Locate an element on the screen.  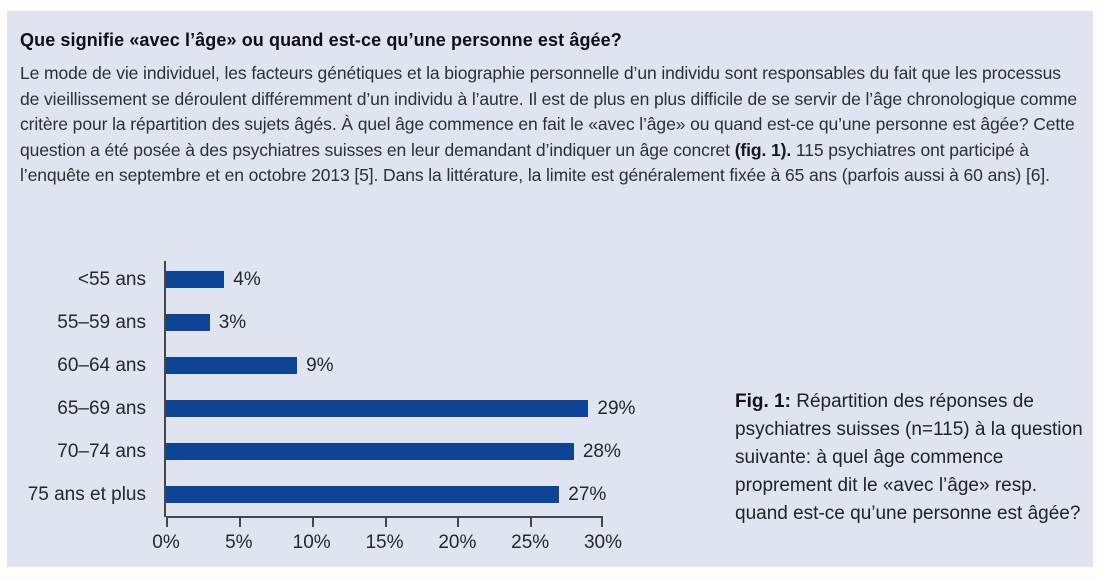
bar-track: 3% is located at coordinates (415, 322).